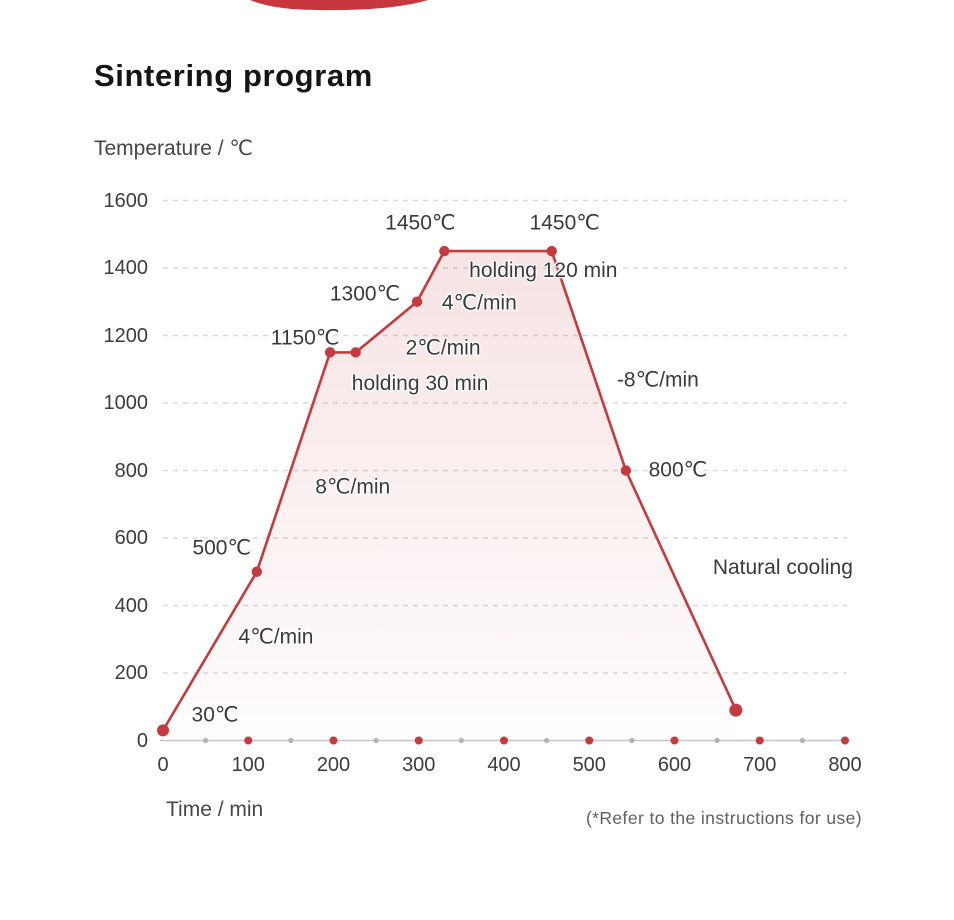 This screenshot has height=920, width=954. What do you see at coordinates (142, 740) in the screenshot?
I see `y-tick-label: 0` at bounding box center [142, 740].